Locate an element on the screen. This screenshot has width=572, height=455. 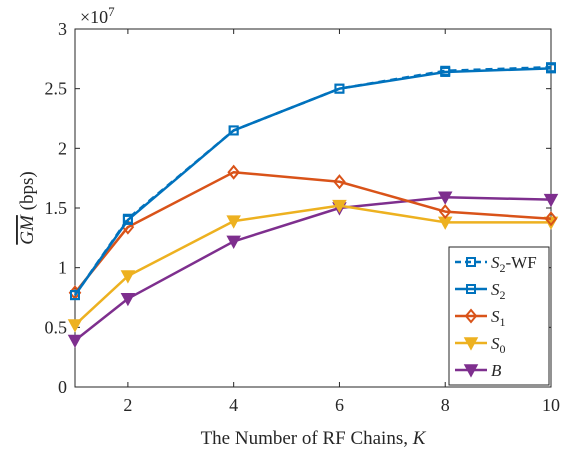
legend-label: S2 is located at coordinates (498, 291).